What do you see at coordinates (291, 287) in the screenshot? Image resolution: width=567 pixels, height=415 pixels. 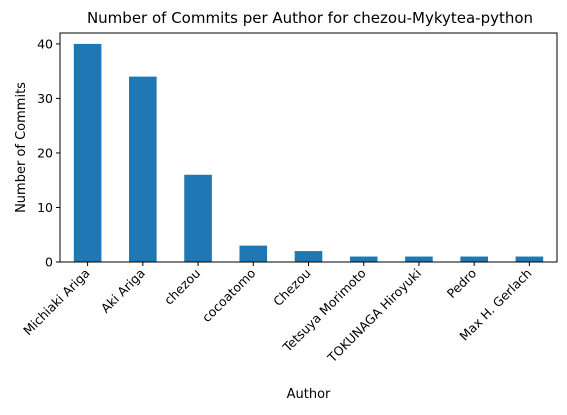 I see `x-tick-label: Chezou` at bounding box center [291, 287].